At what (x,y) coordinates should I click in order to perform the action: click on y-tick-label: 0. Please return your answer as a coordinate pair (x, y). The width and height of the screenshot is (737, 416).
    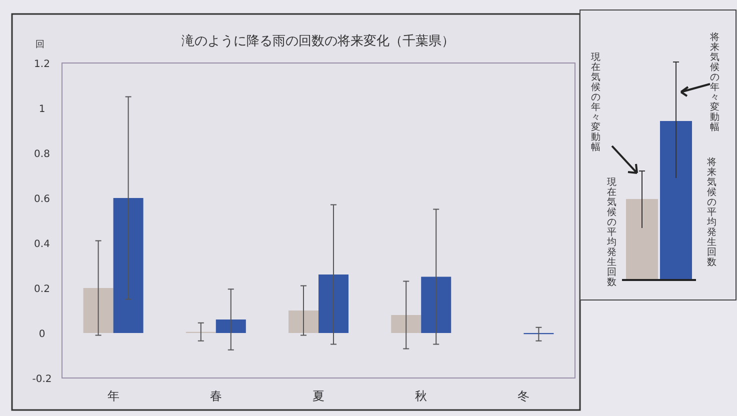
    Looking at the image, I should click on (42, 334).